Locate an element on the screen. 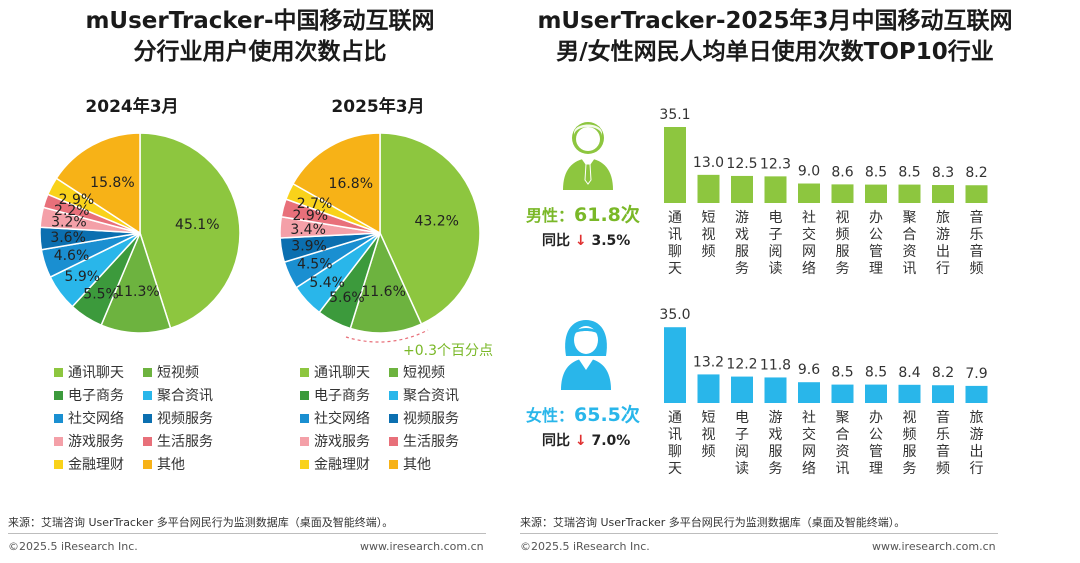 This screenshot has height=563, width=1080. bar-category-label: 网 is located at coordinates (809, 452).